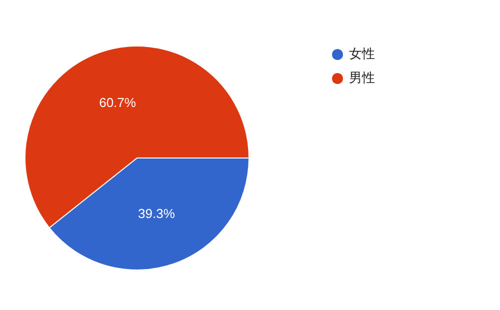 This screenshot has height=310, width=500. Describe the element at coordinates (362, 54) in the screenshot. I see `legend-label: 女性` at that location.